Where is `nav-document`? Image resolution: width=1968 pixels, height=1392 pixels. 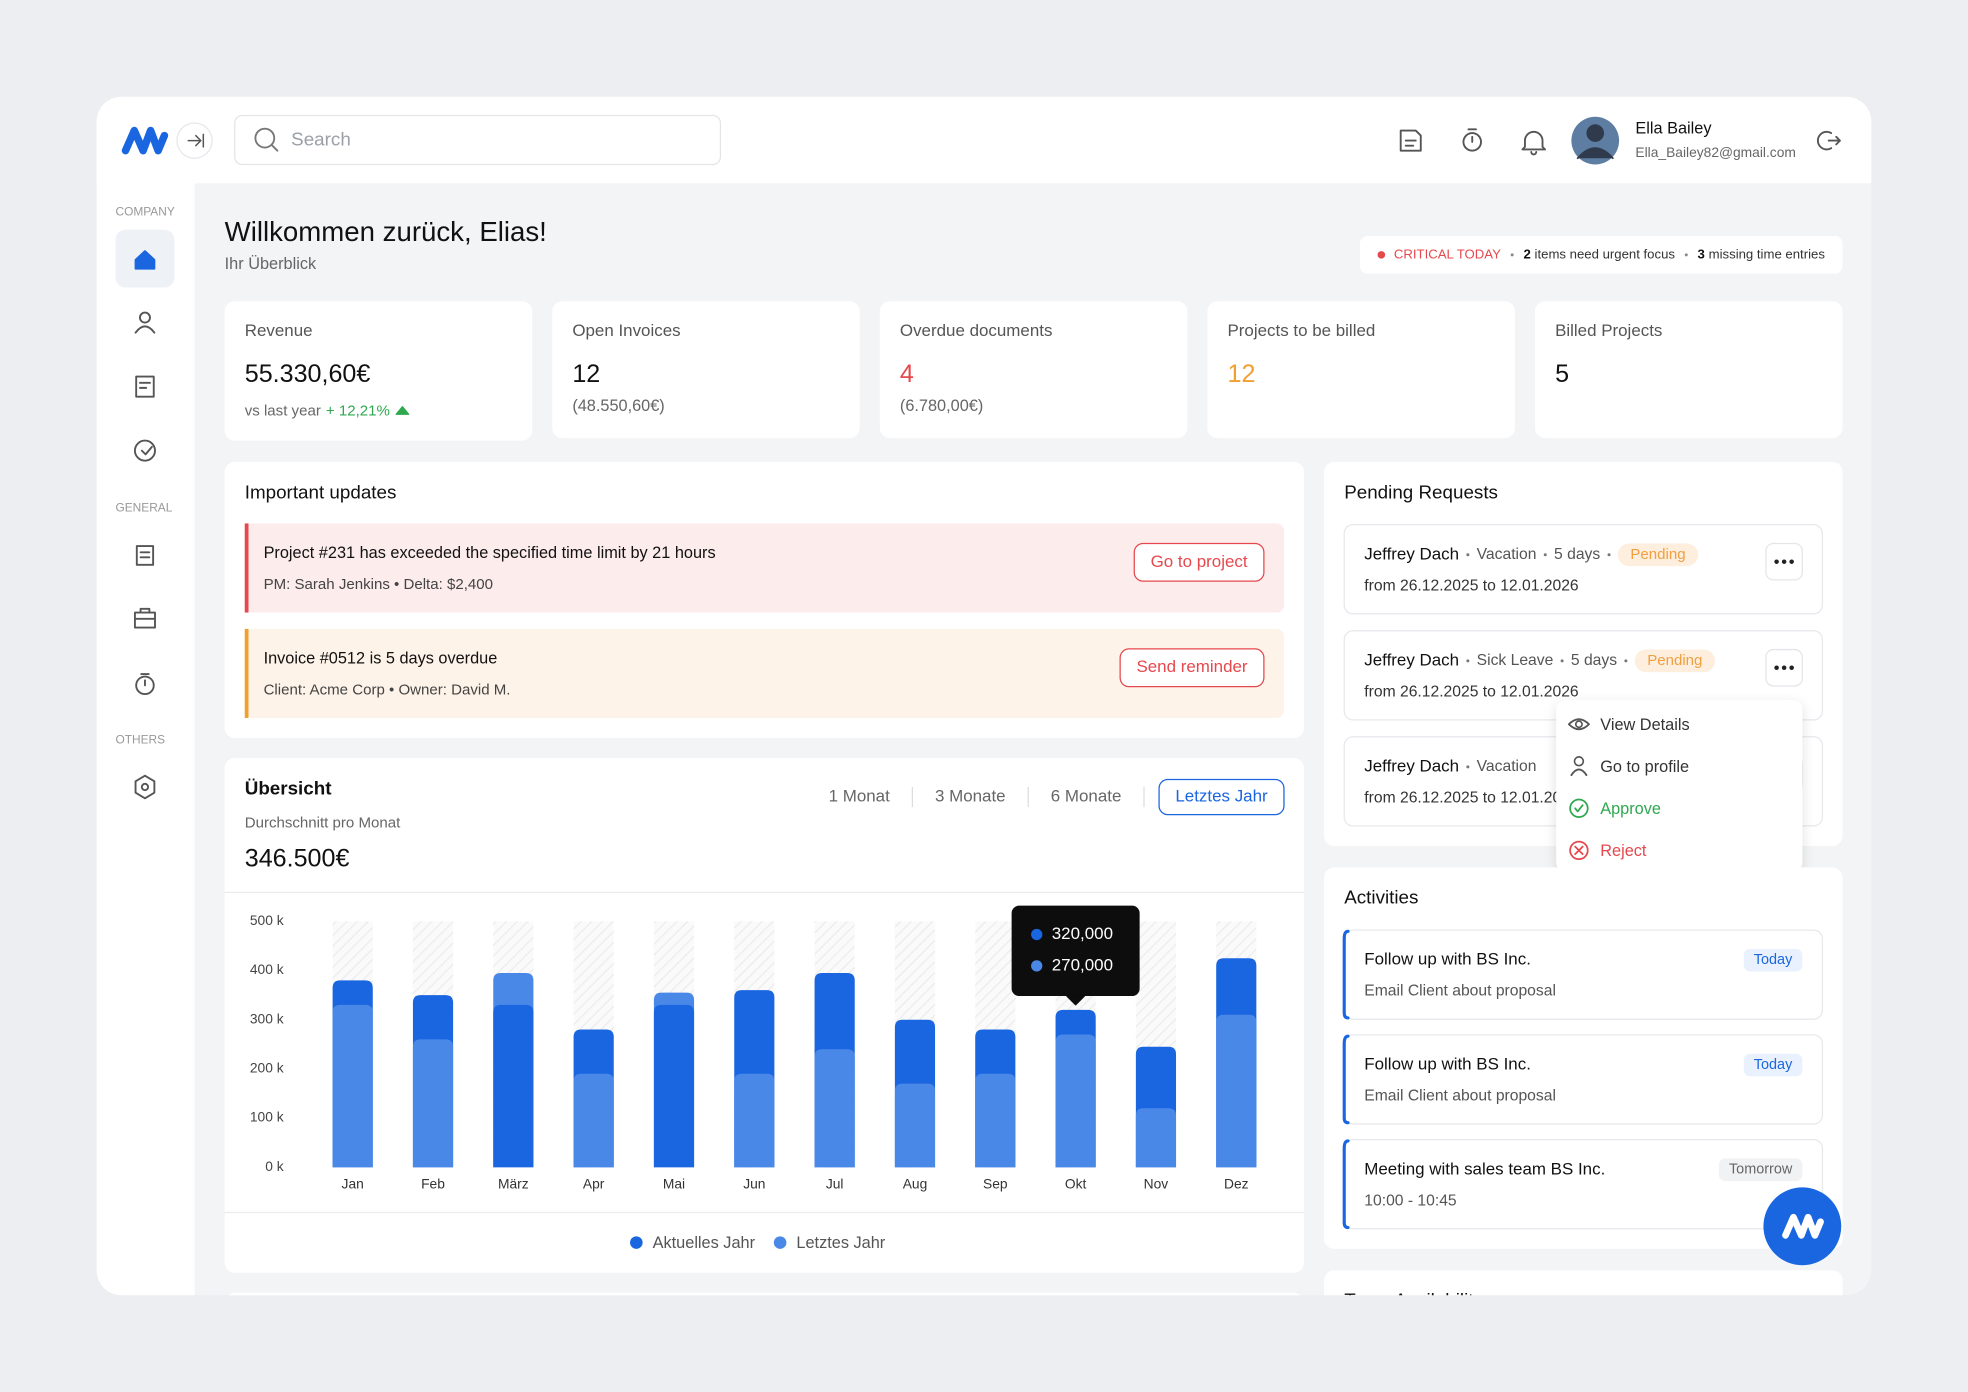
nav-document is located at coordinates (145, 555).